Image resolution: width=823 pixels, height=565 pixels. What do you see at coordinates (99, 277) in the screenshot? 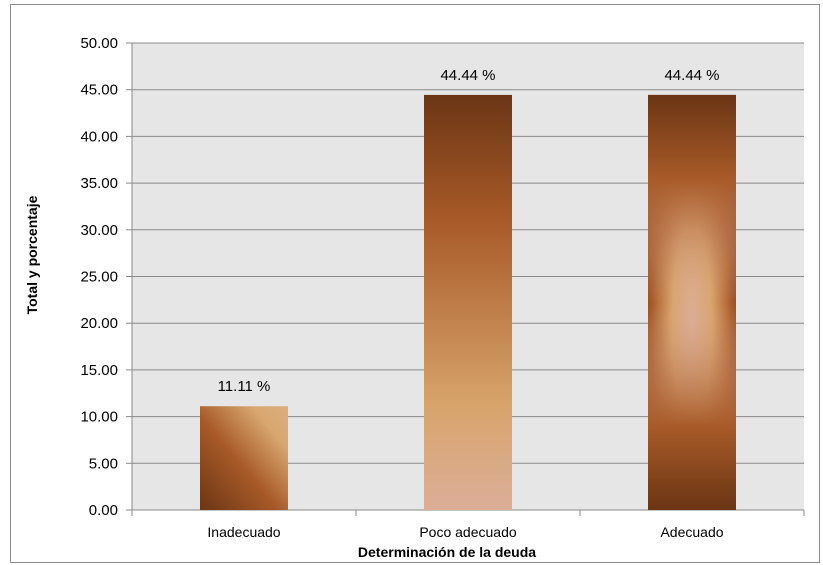
I see `y-tick-label: 25.00` at bounding box center [99, 277].